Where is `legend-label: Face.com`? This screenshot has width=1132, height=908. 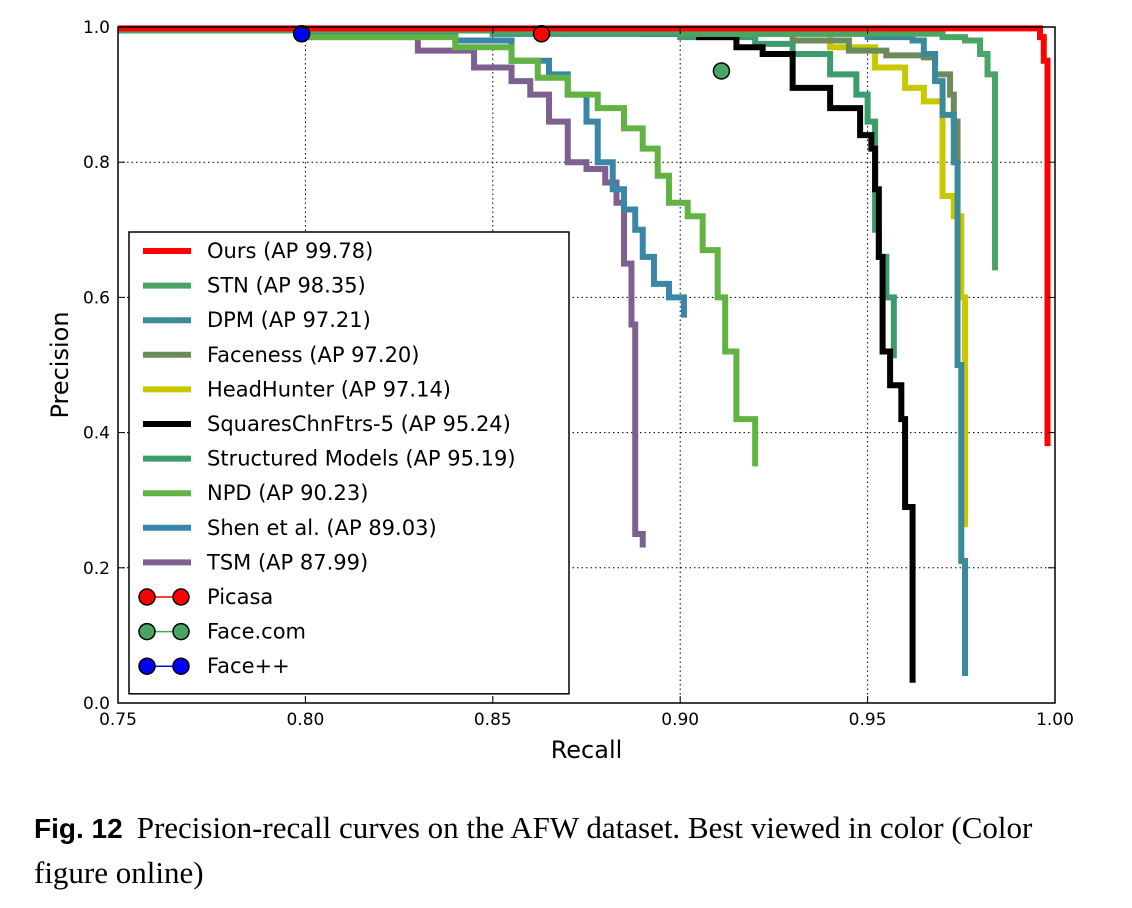
legend-label: Face.com is located at coordinates (256, 632).